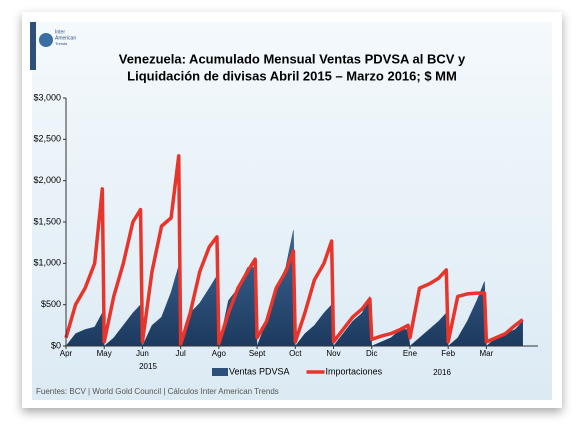  Describe the element at coordinates (442, 372) in the screenshot. I see `year-label: 2016` at that location.